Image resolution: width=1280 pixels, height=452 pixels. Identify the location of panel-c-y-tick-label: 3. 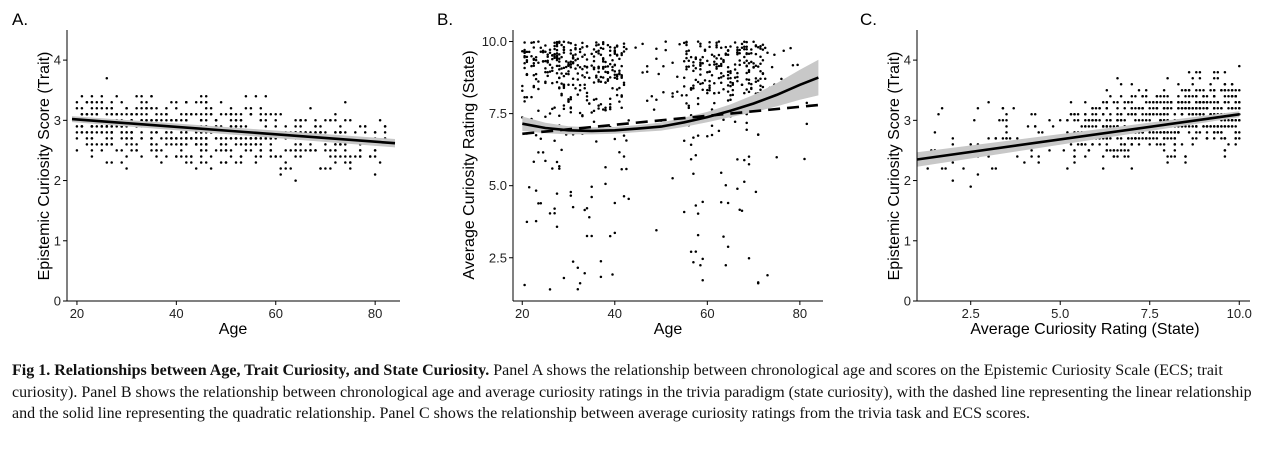
(907, 120).